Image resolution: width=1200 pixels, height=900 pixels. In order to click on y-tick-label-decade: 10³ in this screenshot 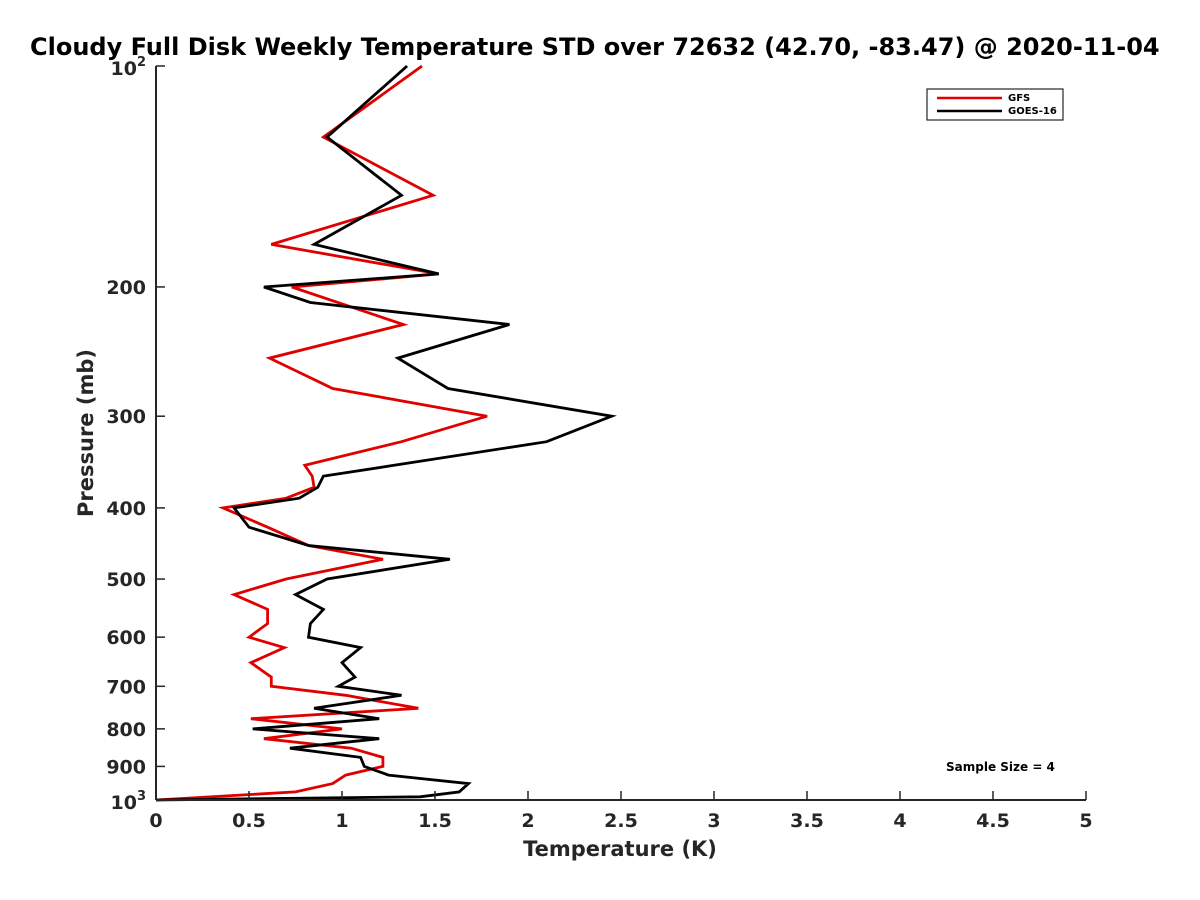, I will do `click(129, 801)`.